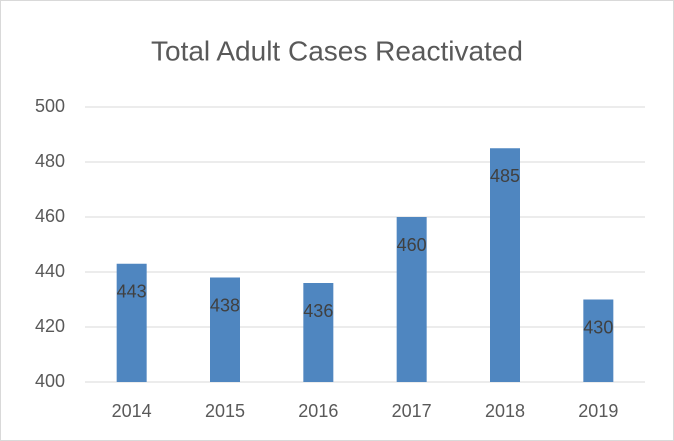 This screenshot has width=674, height=441. What do you see at coordinates (50, 161) in the screenshot?
I see `y-tick-label: 480` at bounding box center [50, 161].